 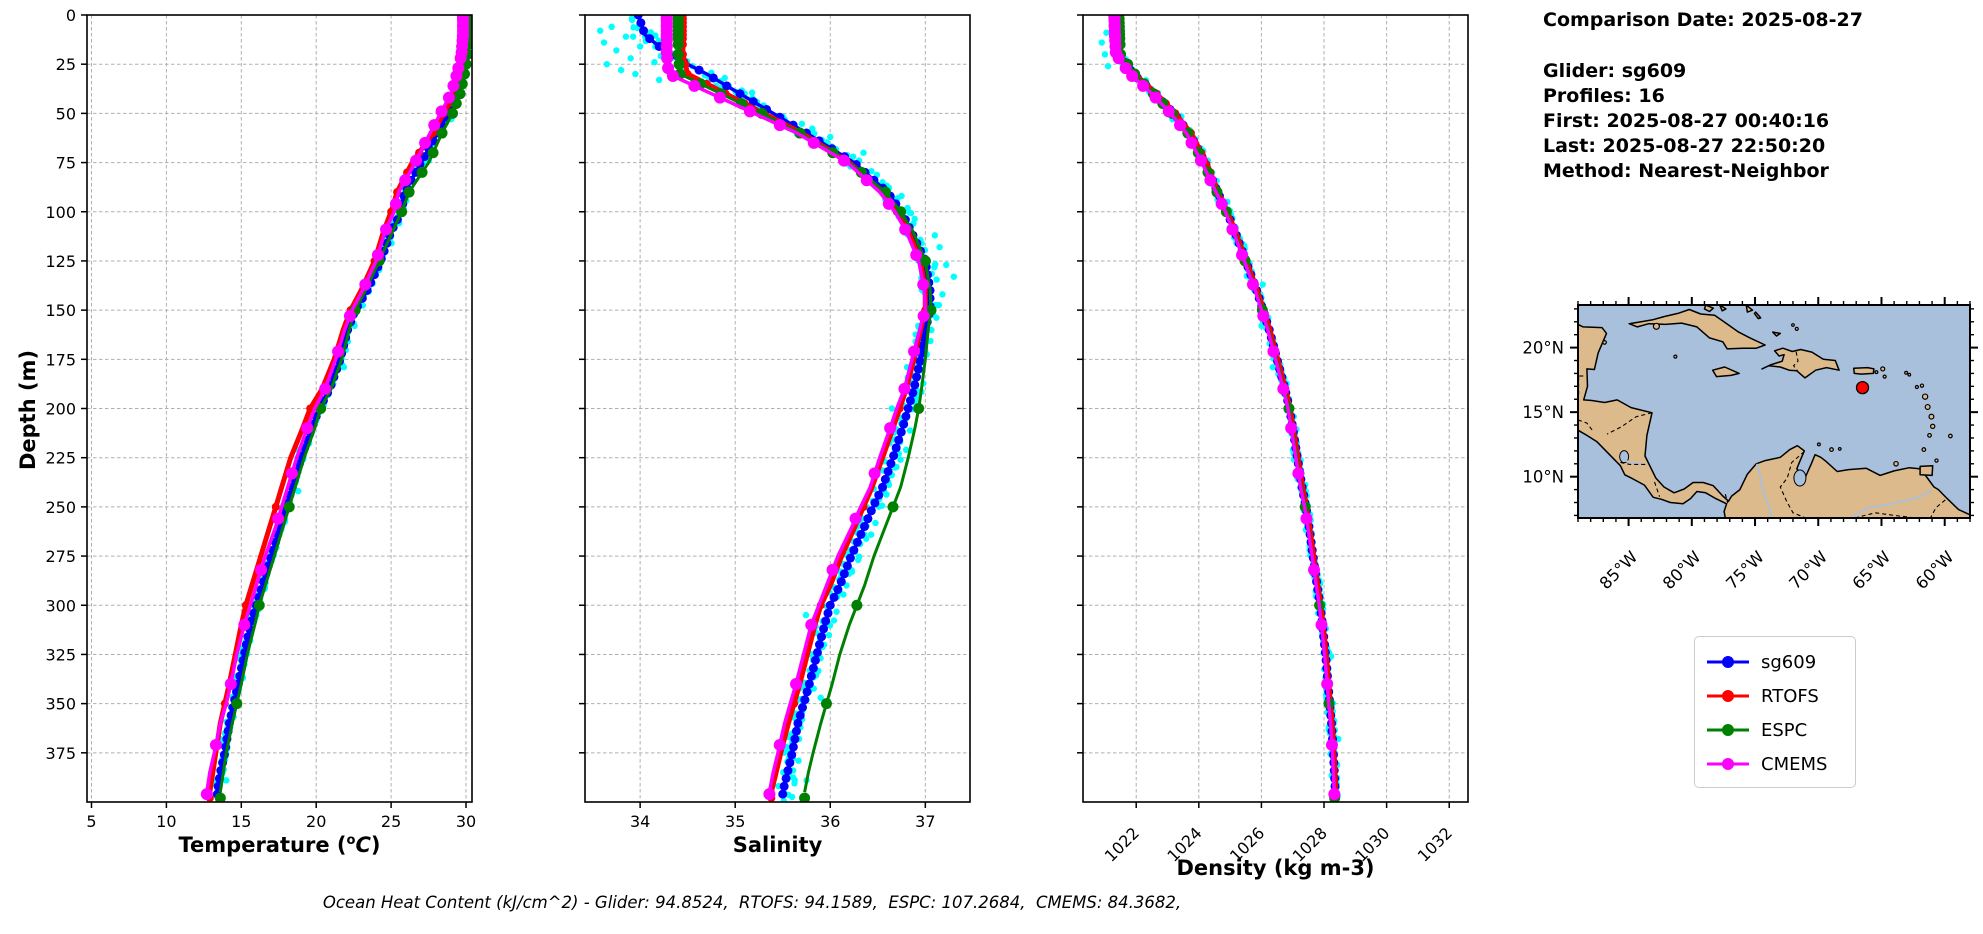 What do you see at coordinates (166, 821) in the screenshot?
I see `x-tick-label: 10` at bounding box center [166, 821].